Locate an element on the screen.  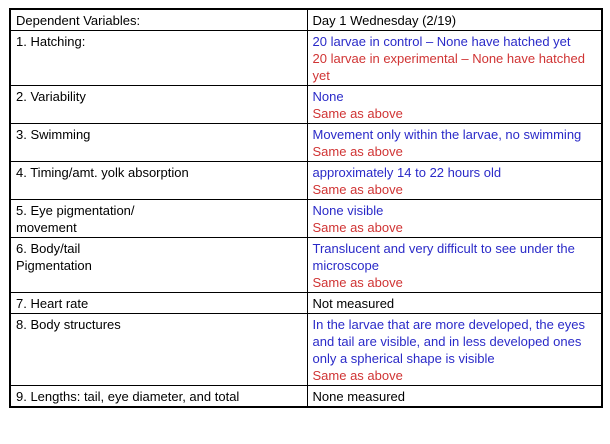
header-dependent-variables: Dependent Variables: is located at coordinates (158, 19).